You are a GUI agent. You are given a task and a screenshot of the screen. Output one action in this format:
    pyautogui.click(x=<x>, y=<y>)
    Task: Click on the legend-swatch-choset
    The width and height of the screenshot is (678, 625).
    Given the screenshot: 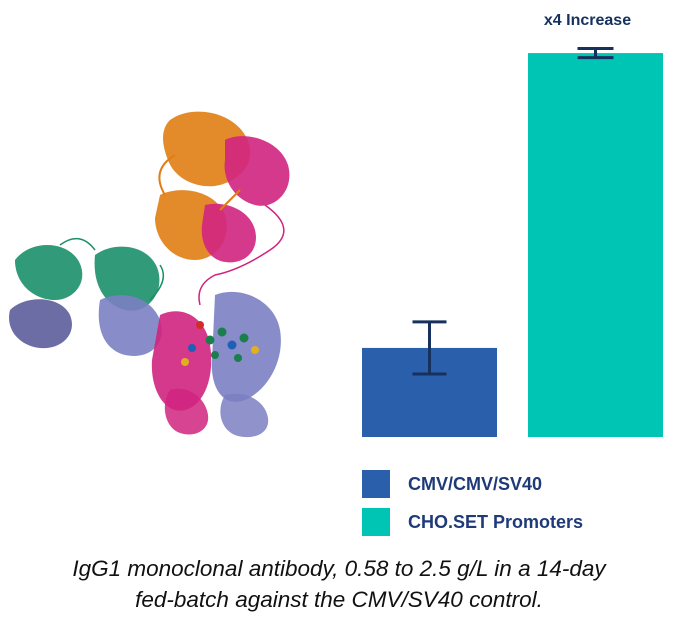 What is the action you would take?
    pyautogui.click(x=376, y=522)
    